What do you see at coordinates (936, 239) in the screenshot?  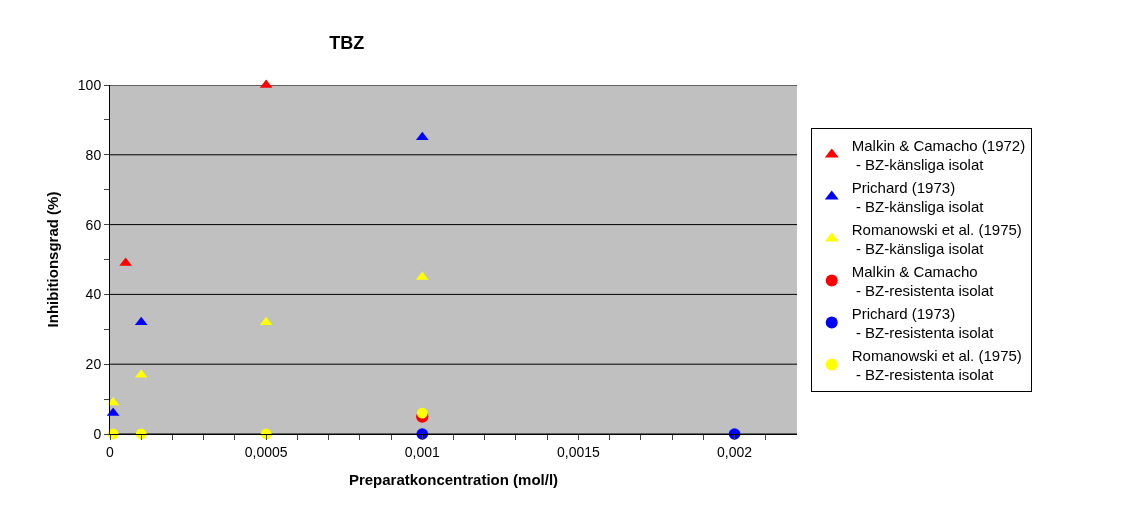 I see `legend-label: Romanowski et al. (1975) - BZ-känsliga isolat` at bounding box center [936, 239].